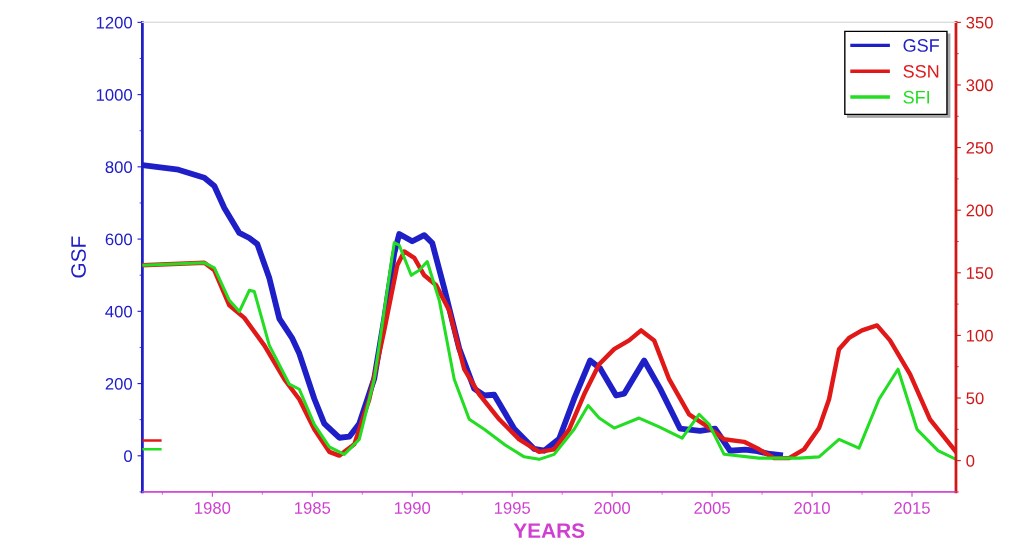 This screenshot has width=1017, height=559. I want to click on y-axis-title: GSF, so click(78, 257).